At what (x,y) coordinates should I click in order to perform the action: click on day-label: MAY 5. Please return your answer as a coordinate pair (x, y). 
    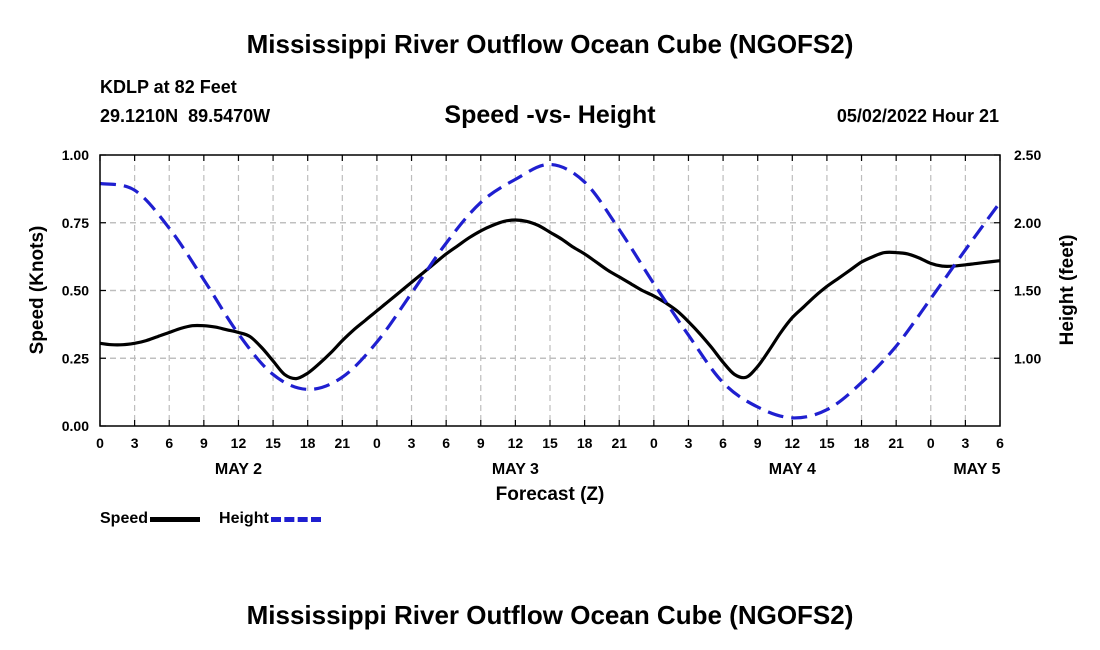
    Looking at the image, I should click on (976, 469).